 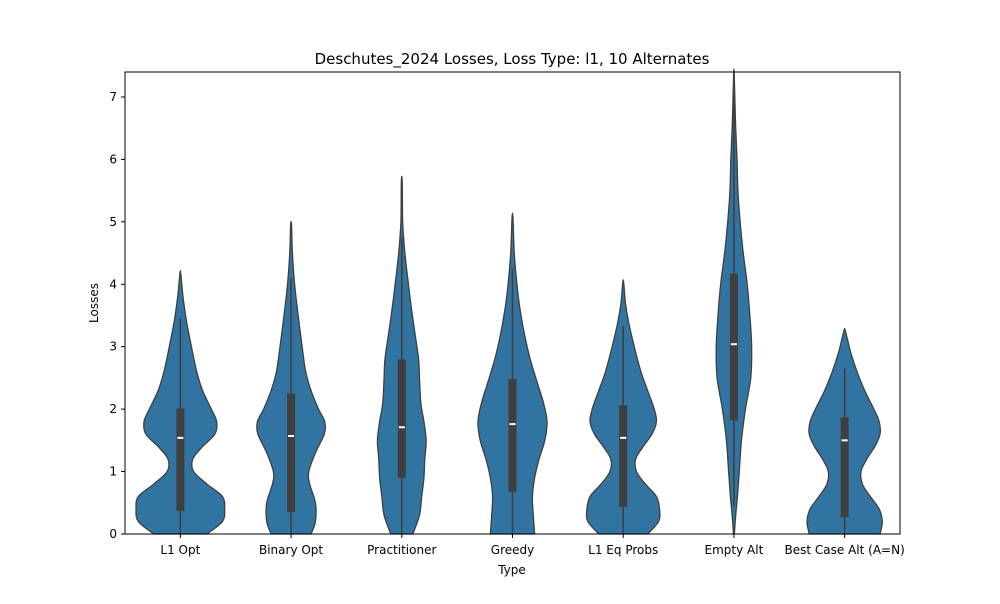 I want to click on y-tick-label: 1, so click(x=113, y=472).